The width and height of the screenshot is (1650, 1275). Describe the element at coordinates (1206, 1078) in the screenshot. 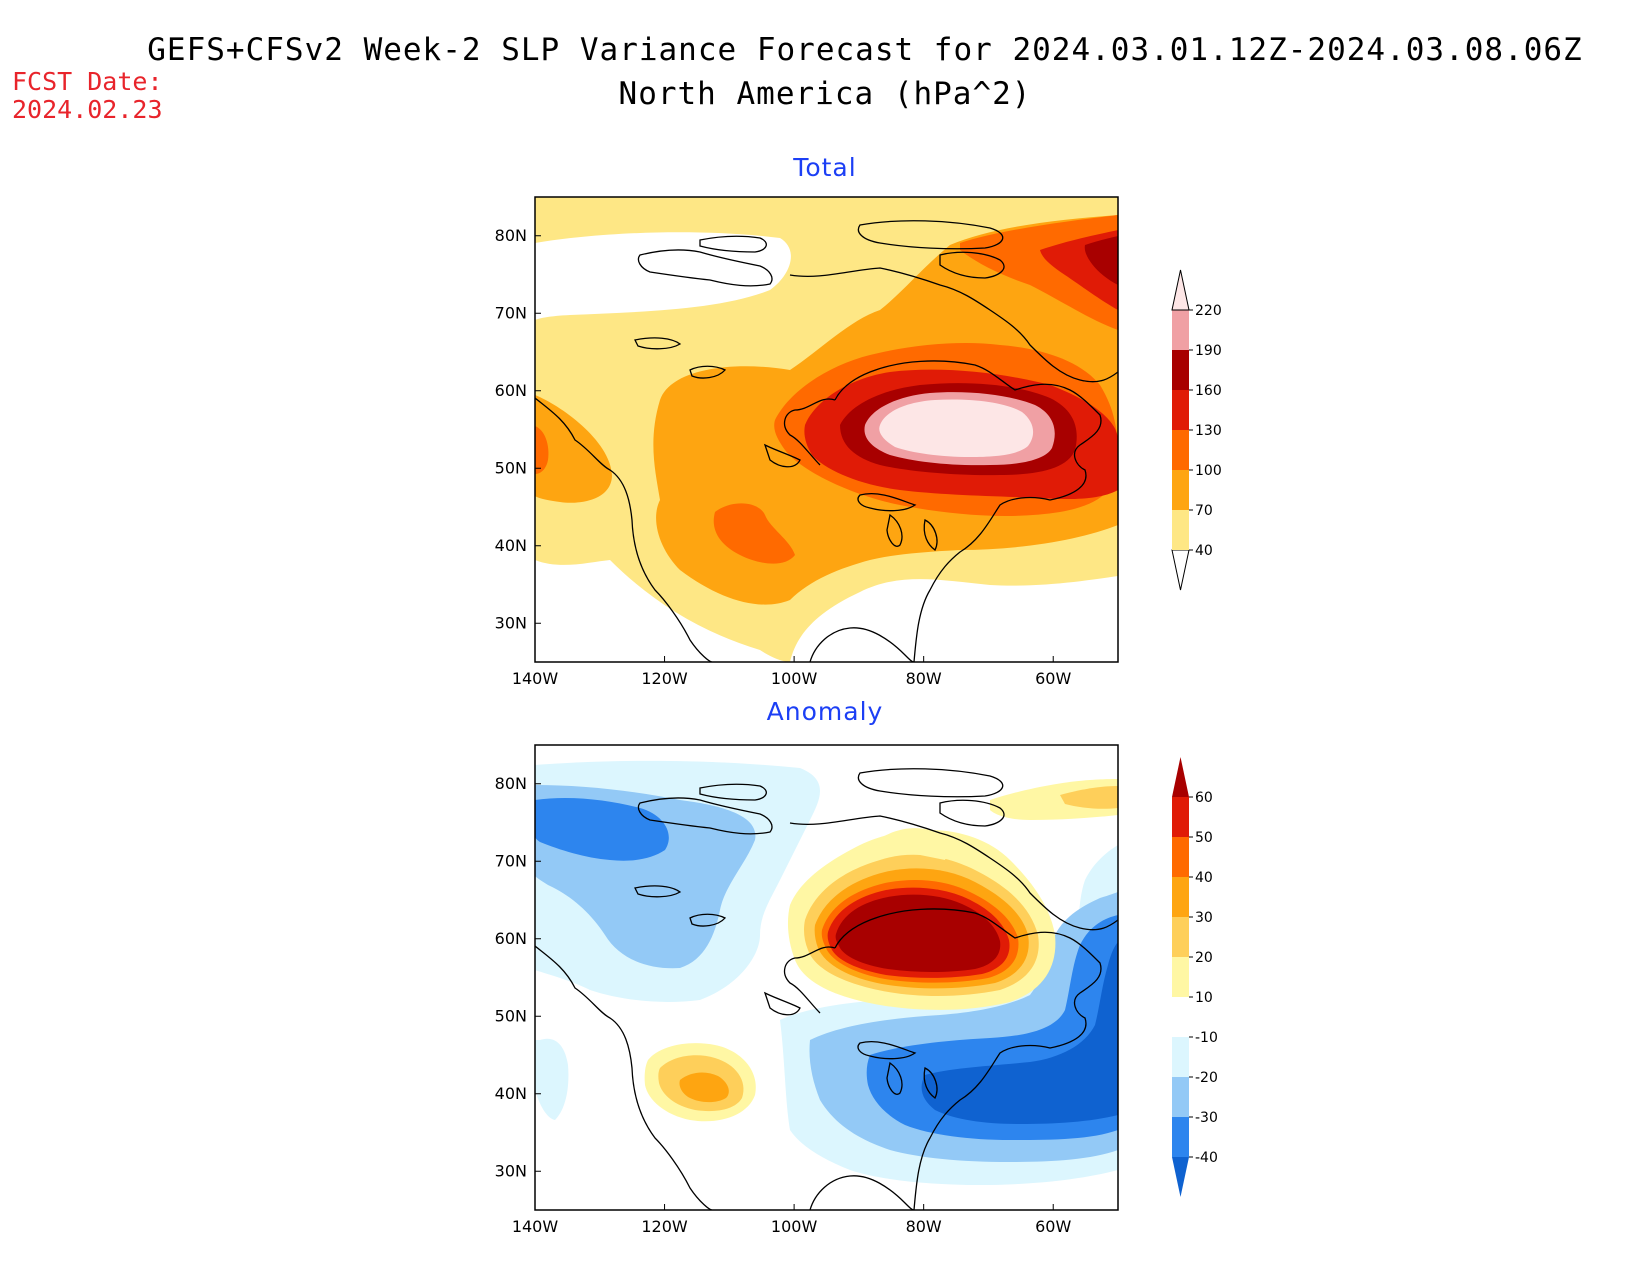

I see `colorbar-label: -20` at that location.